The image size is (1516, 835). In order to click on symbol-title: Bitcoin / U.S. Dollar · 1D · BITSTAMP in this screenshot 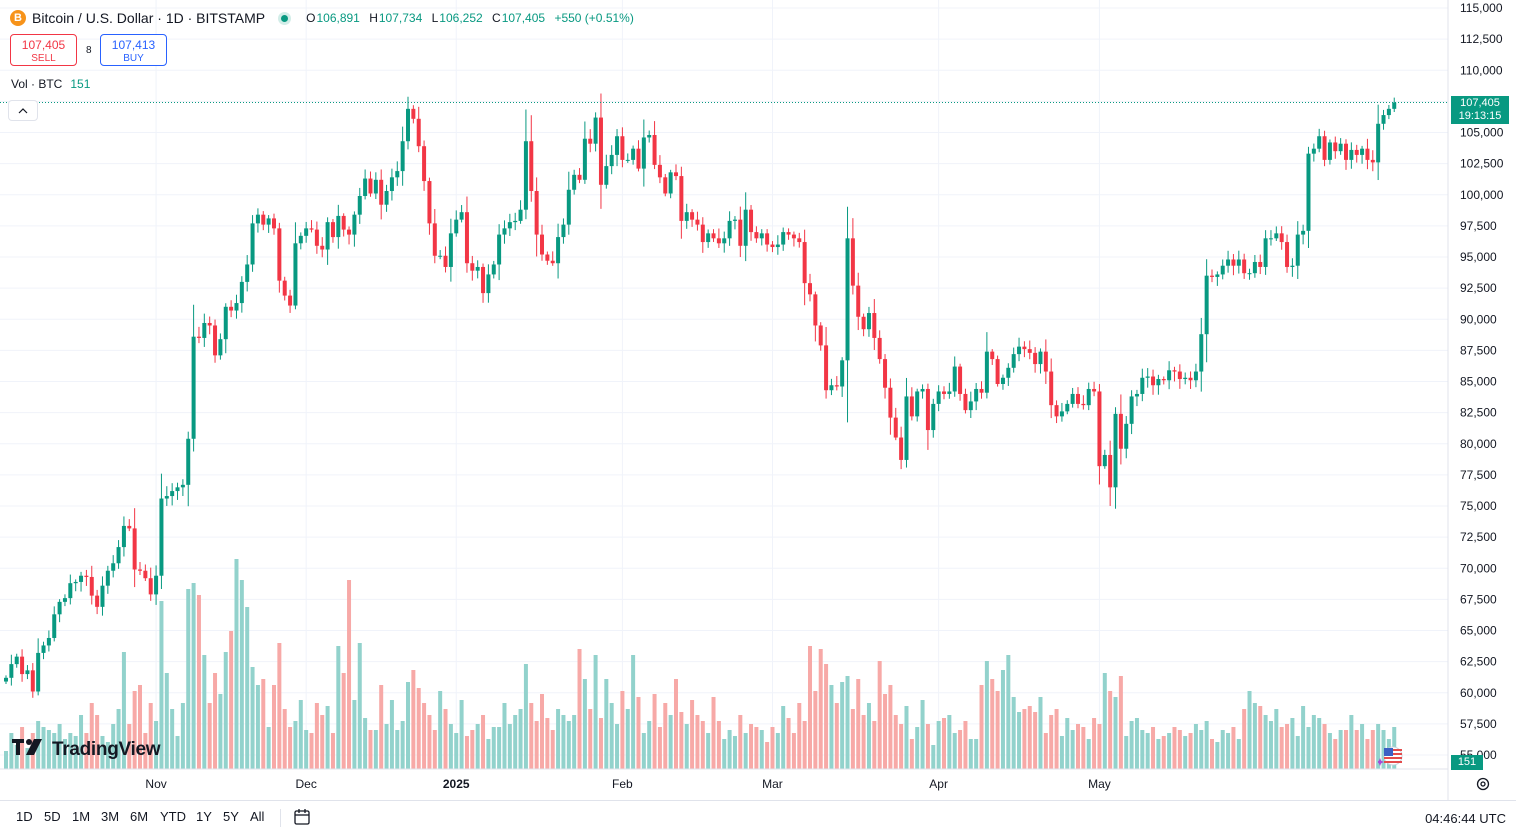, I will do `click(149, 18)`.